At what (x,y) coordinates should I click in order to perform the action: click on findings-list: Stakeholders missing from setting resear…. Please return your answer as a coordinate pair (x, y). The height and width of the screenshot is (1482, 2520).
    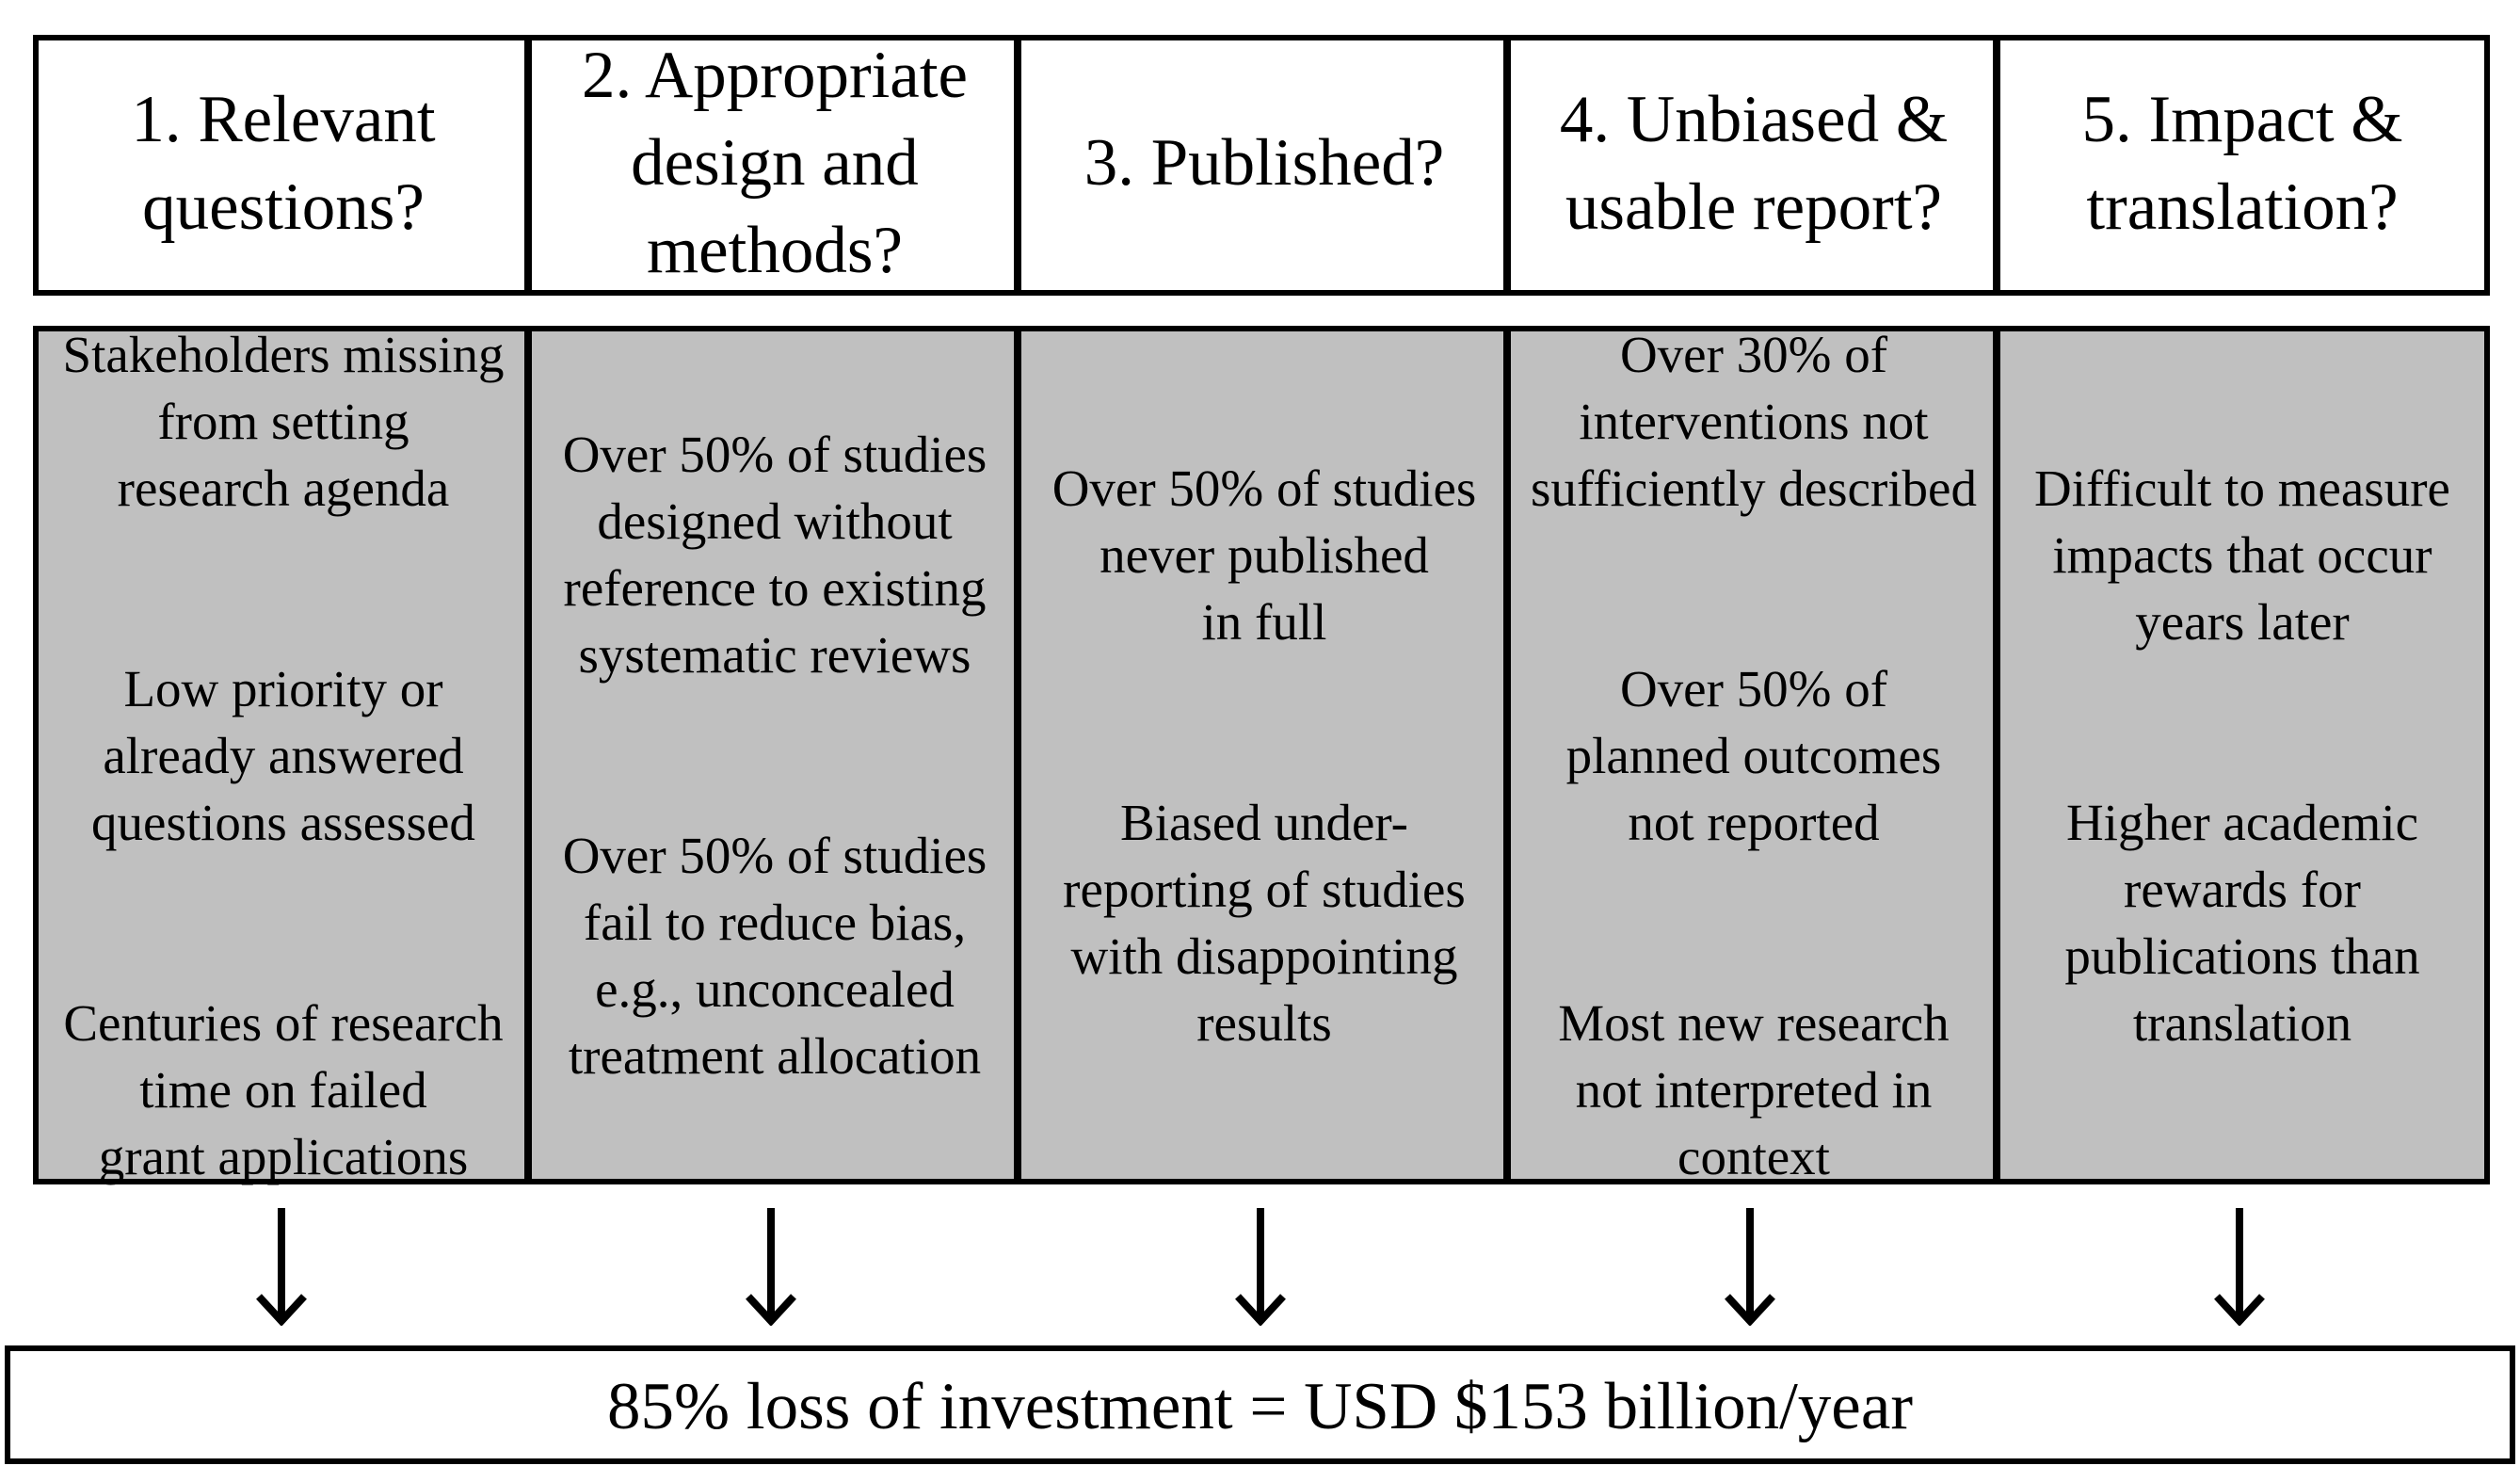
    Looking at the image, I should click on (283, 755).